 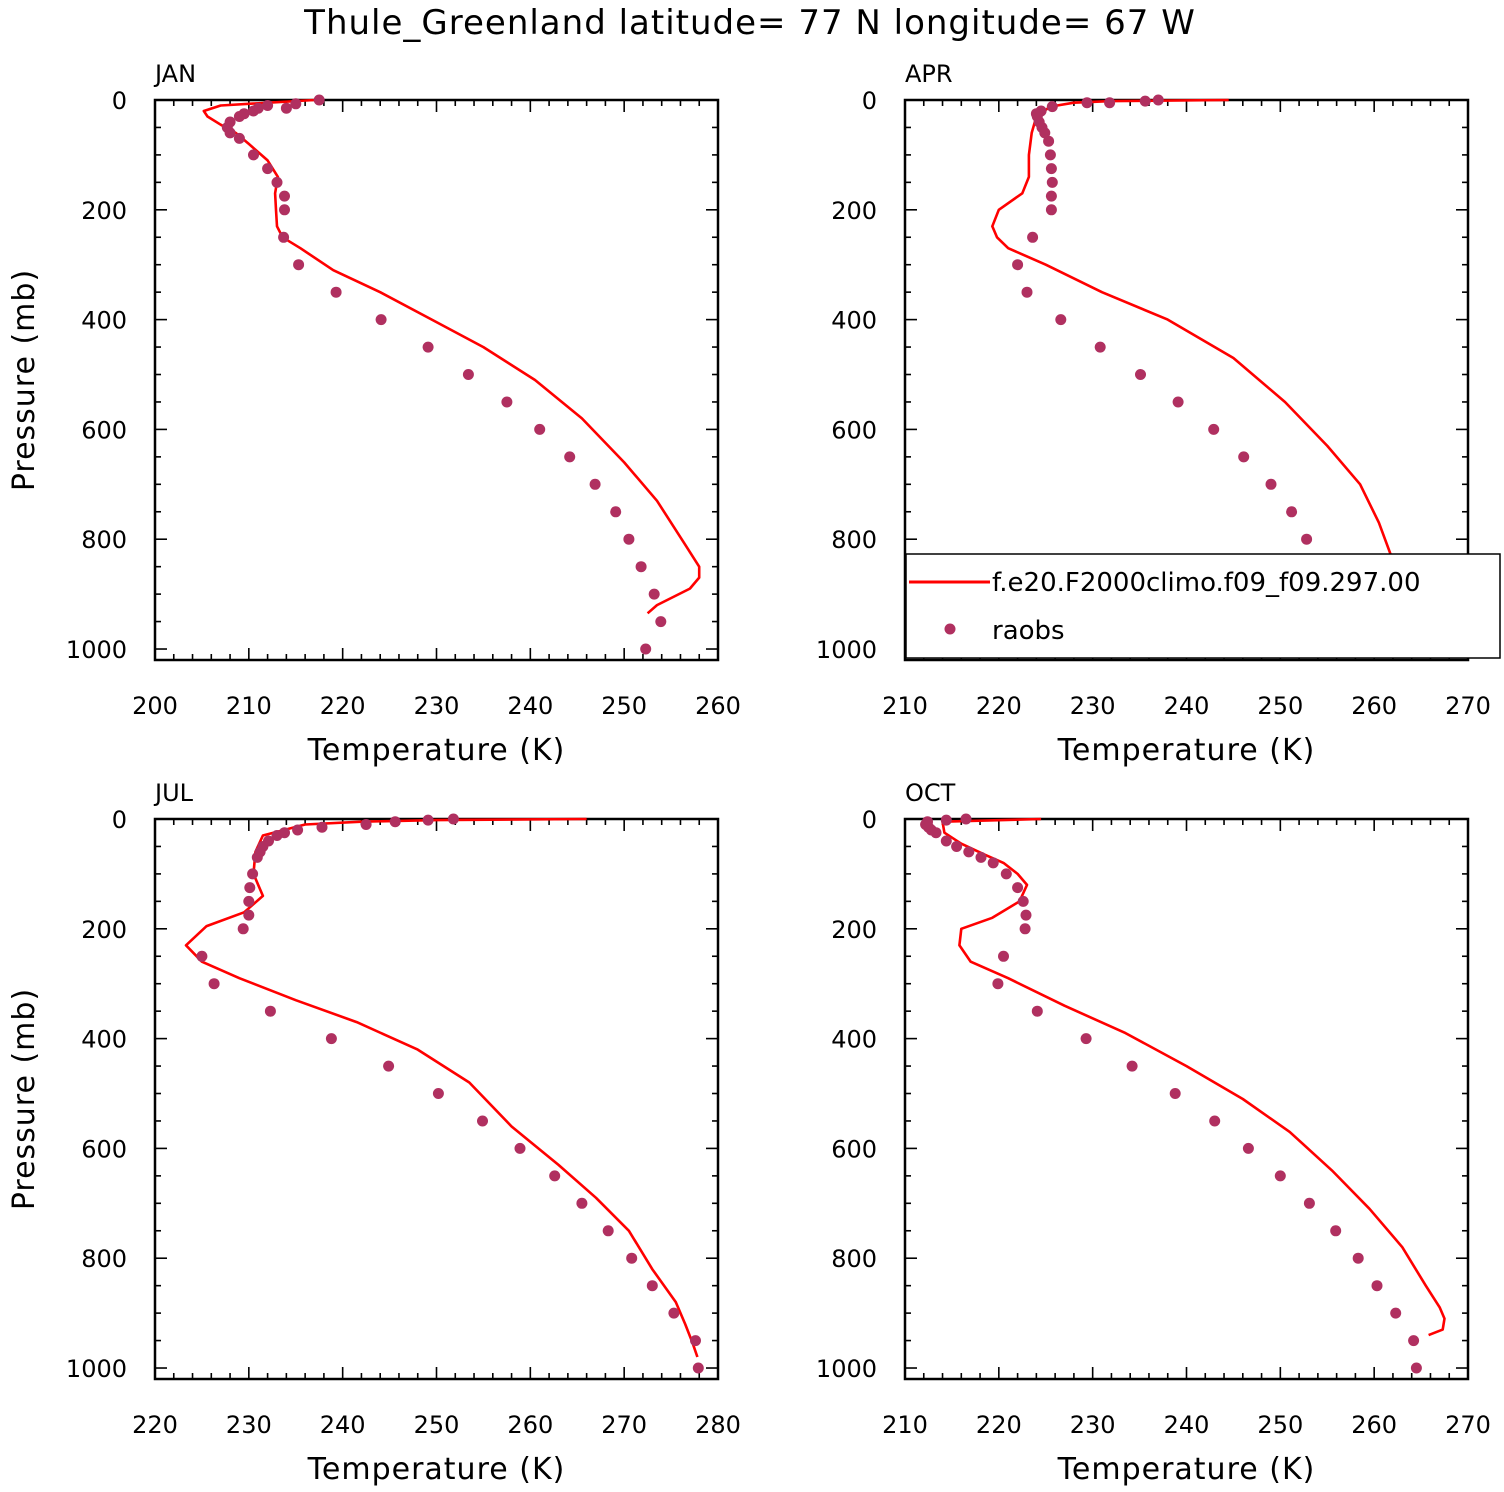 I want to click on legend-model-label: f.e20.F2000climo.f09_f09.297.00, so click(x=1206, y=583).